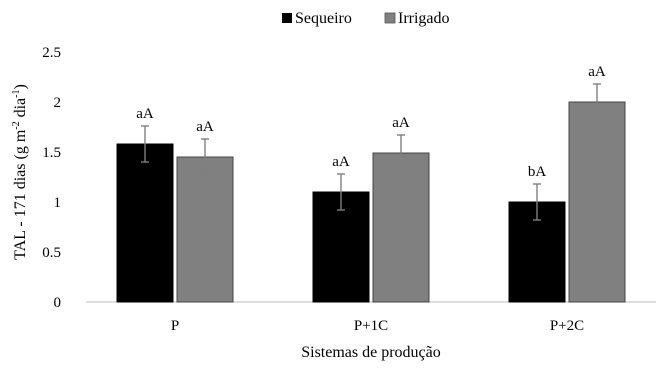 The height and width of the screenshot is (368, 656). Describe the element at coordinates (51, 178) in the screenshot. I see `y-tick-labels: 0 0.5 1 1.5 2 2.5` at that location.